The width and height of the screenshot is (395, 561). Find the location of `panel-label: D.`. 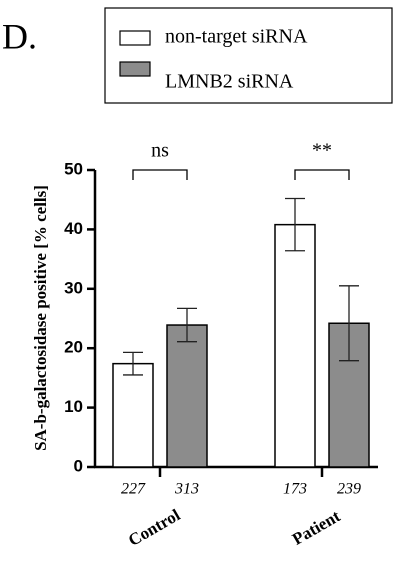

panel-label: D. is located at coordinates (19, 36).